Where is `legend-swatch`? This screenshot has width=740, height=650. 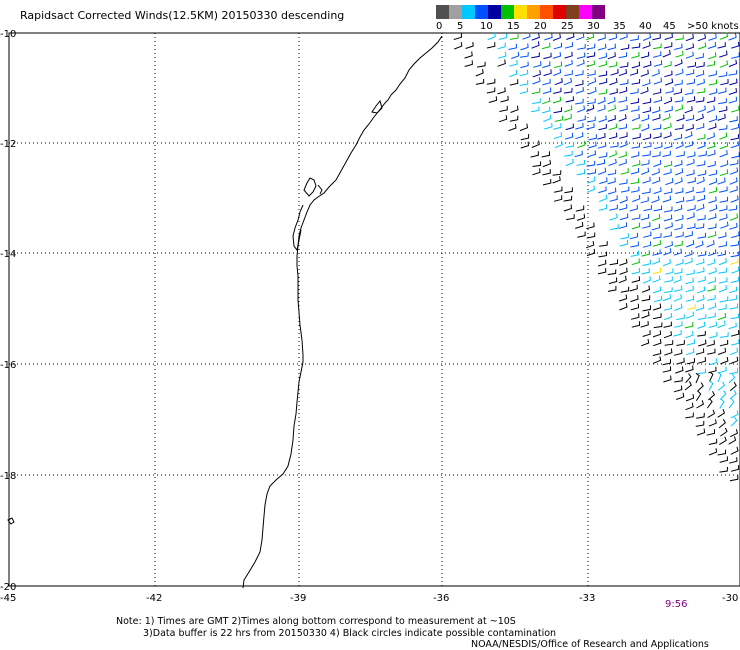 legend-swatch is located at coordinates (468, 12).